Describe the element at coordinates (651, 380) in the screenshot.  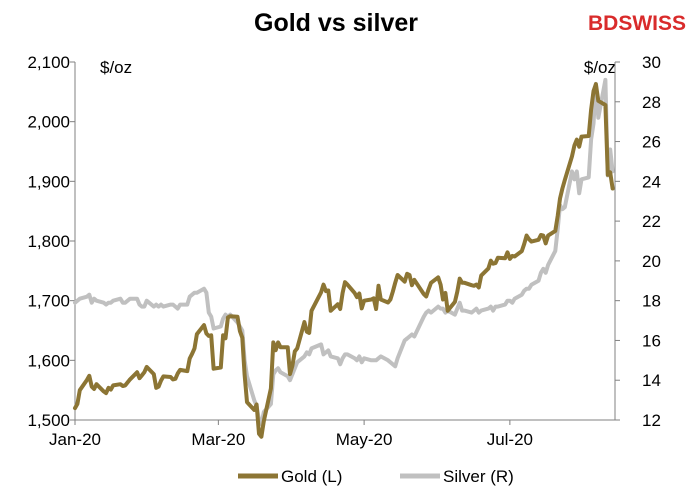
I see `right-tick-label: 14` at that location.